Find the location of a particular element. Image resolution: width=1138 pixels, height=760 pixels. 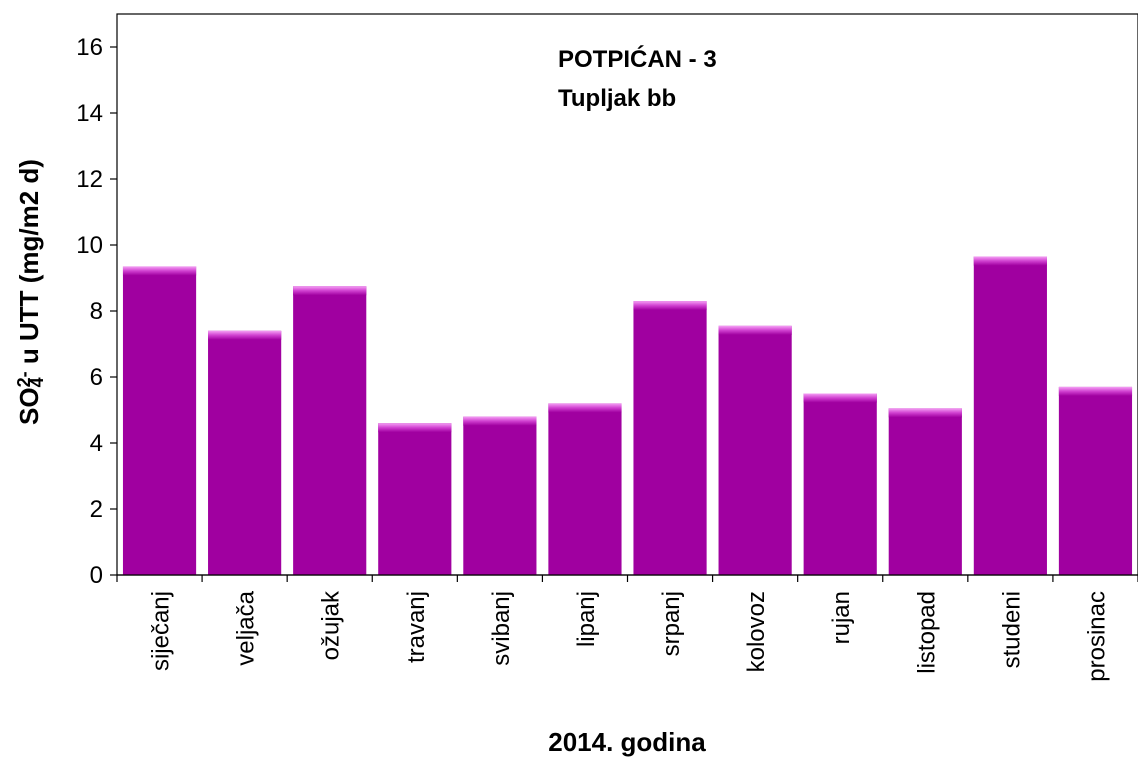

y-axis-title-suffix: u UTT (mg/m2 d) is located at coordinates (29, 265).